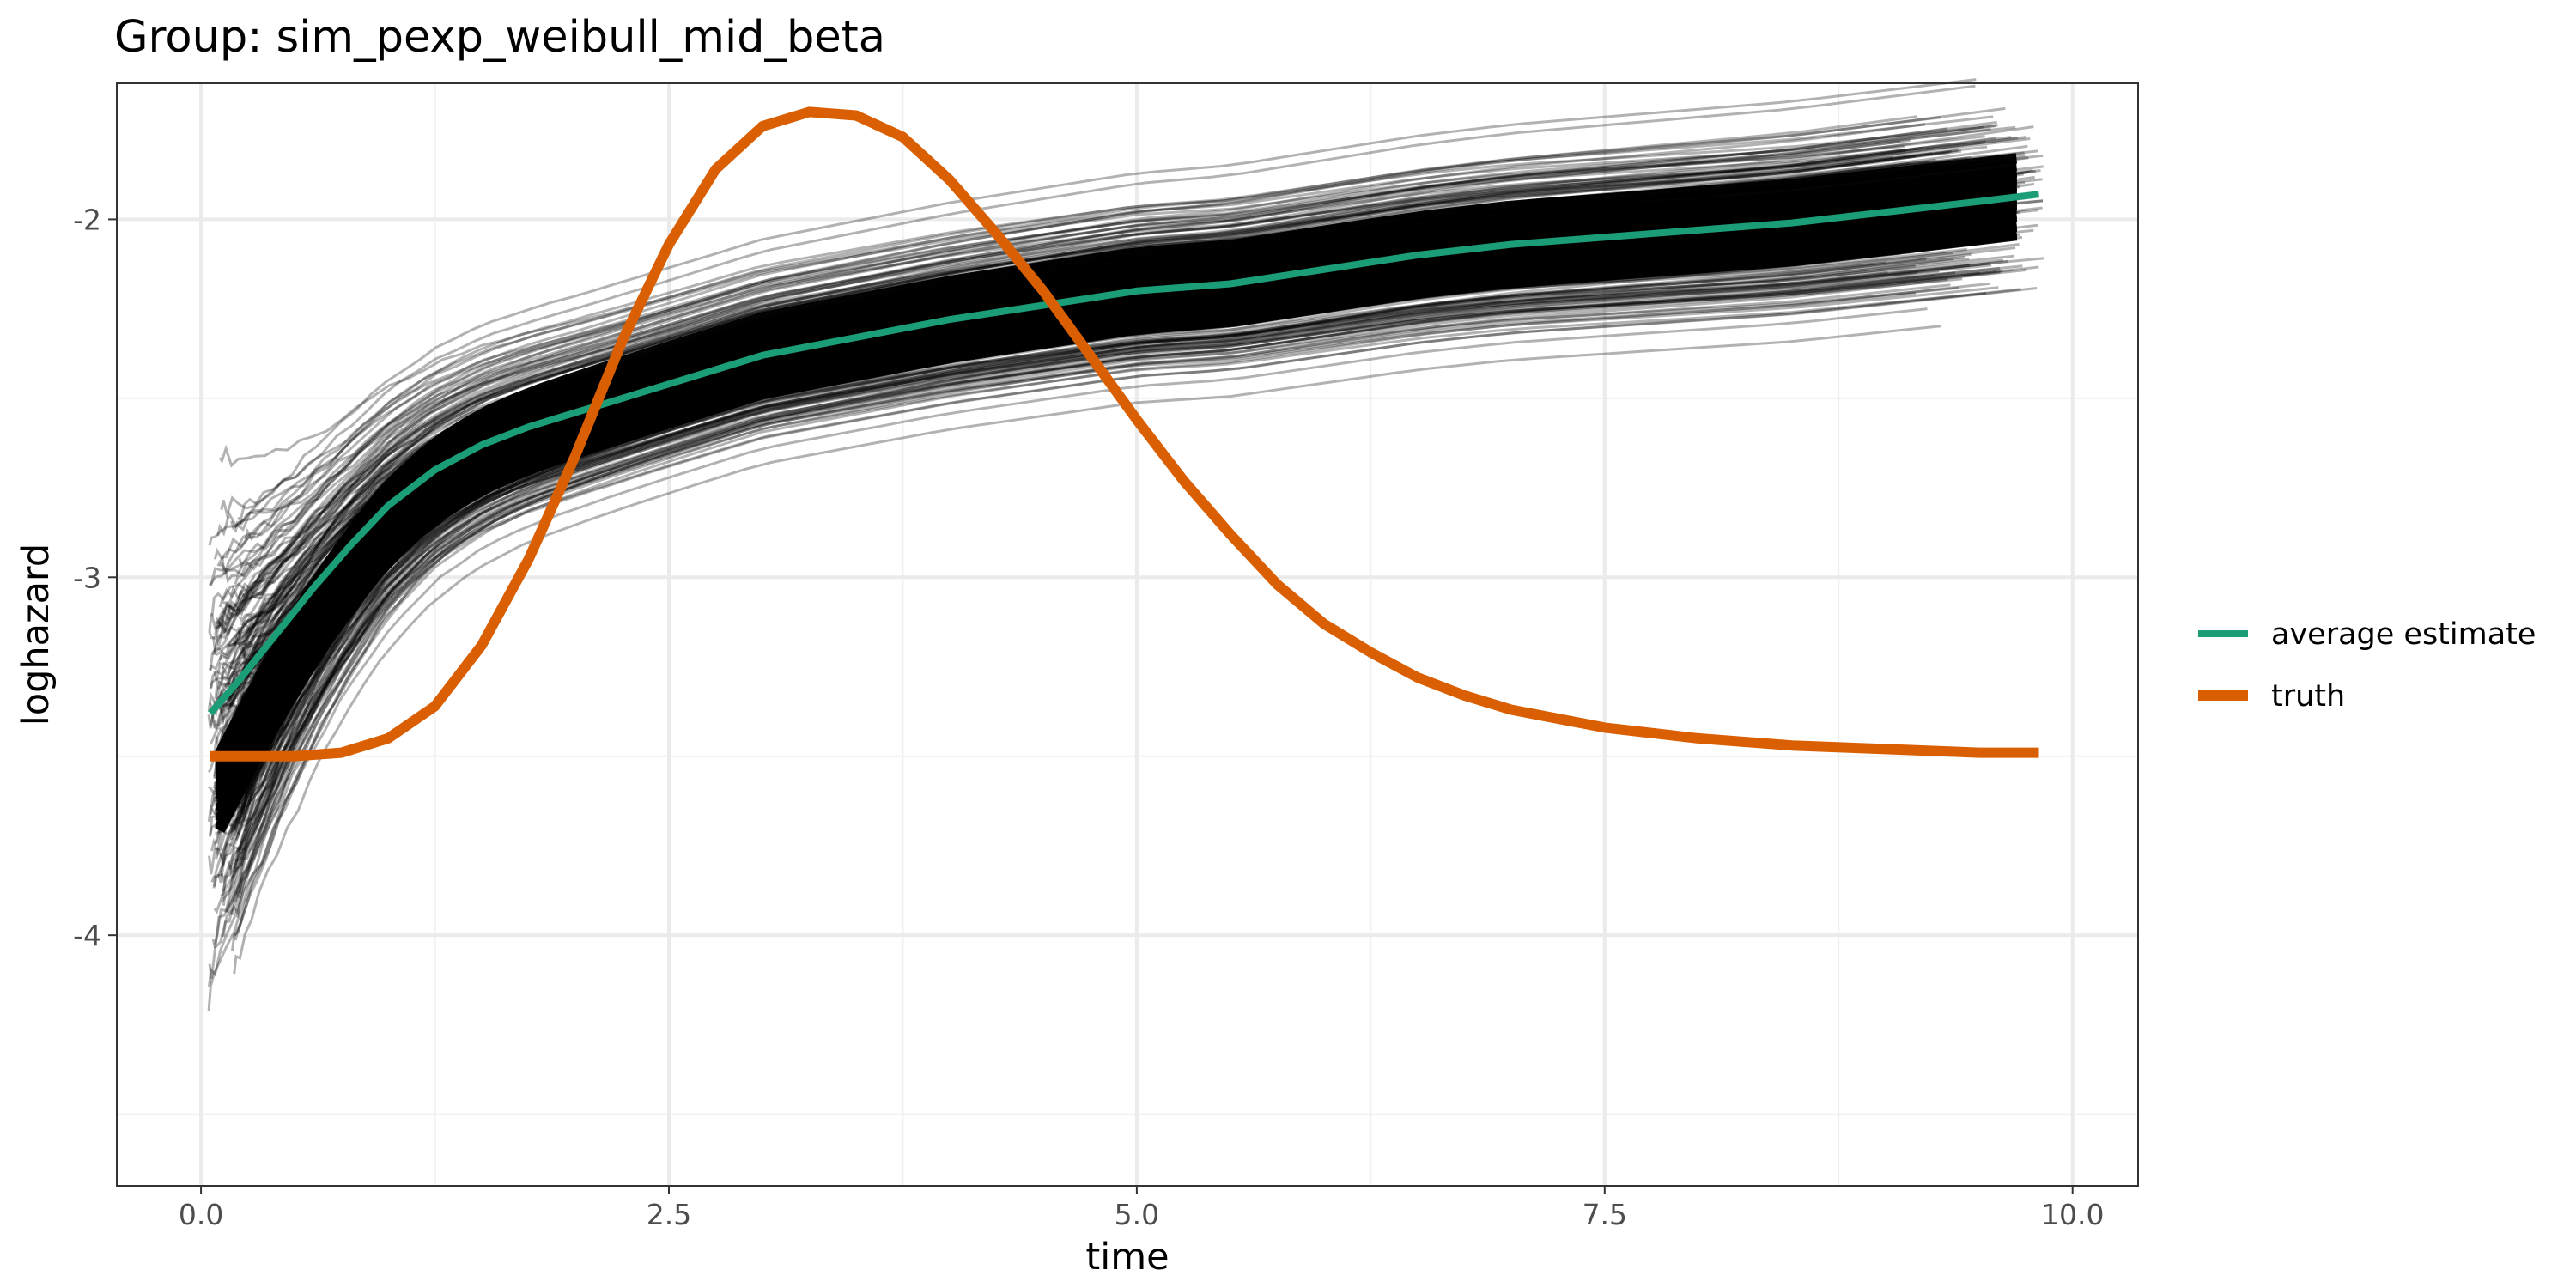 This screenshot has height=1288, width=2576. I want to click on x-axis-title: time, so click(1127, 1257).